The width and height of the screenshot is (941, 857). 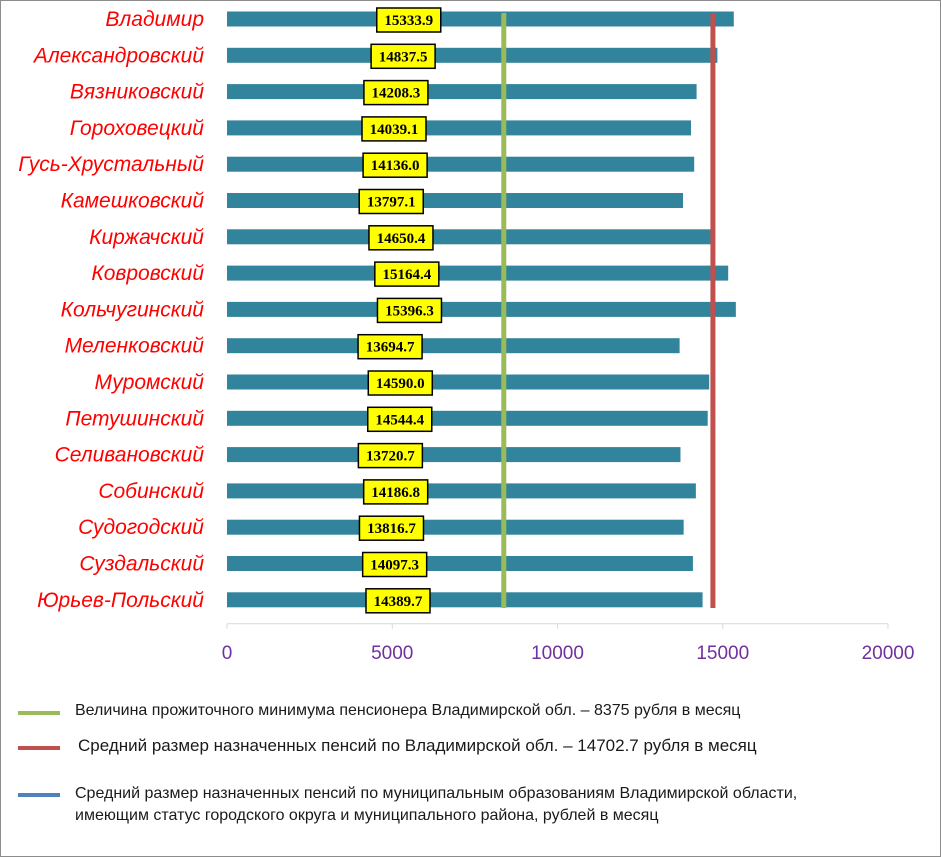 What do you see at coordinates (130, 455) in the screenshot?
I see `category-label: Селивановский` at bounding box center [130, 455].